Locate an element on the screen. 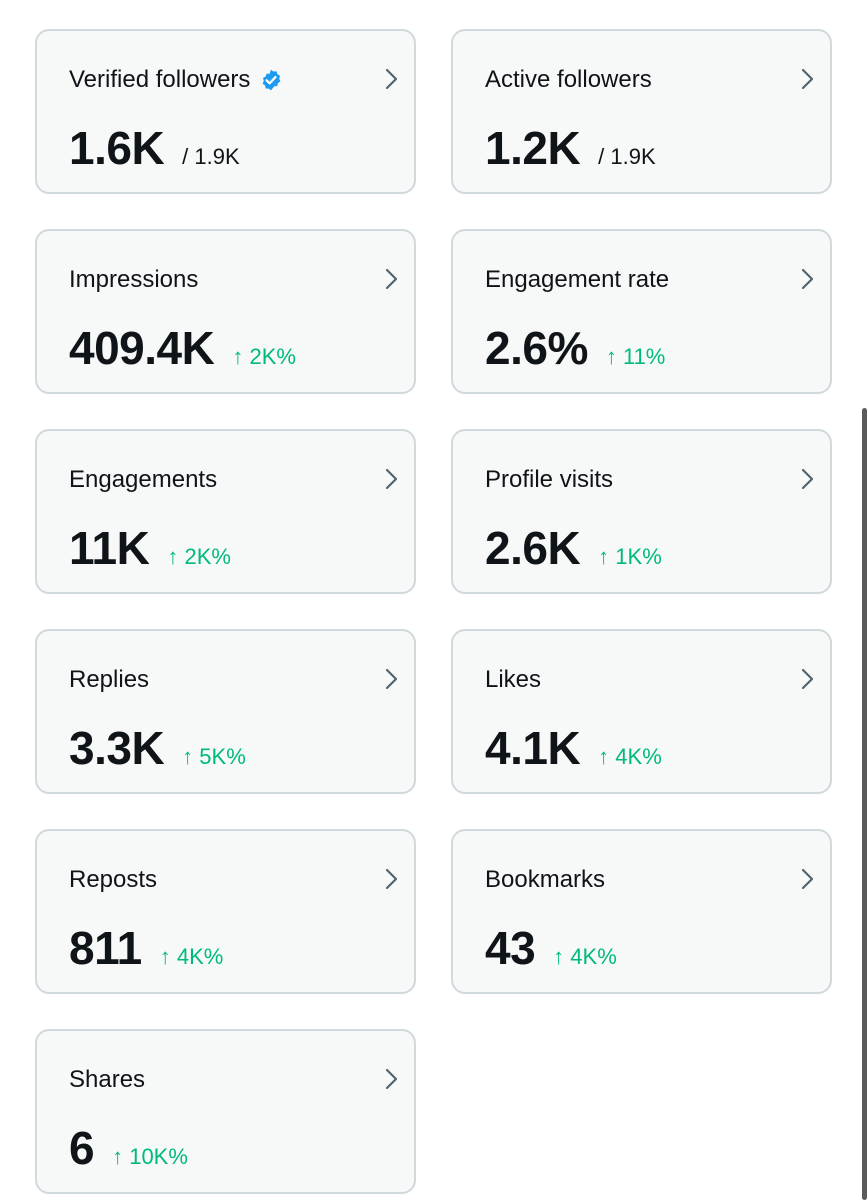 Image resolution: width=867 pixels, height=1200 pixels. card-change: ↑ 10K% is located at coordinates (150, 1156).